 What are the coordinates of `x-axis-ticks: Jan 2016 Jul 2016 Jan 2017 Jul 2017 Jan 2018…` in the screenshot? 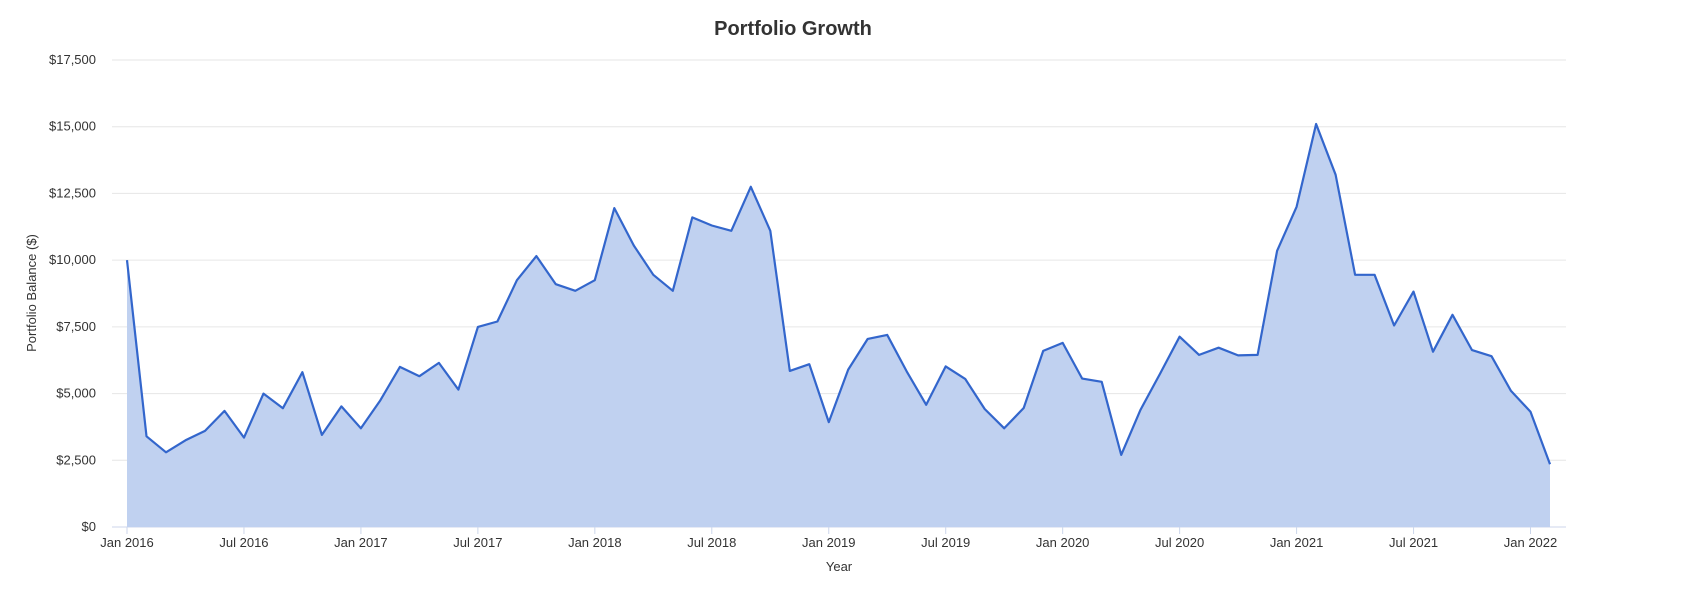 It's located at (828, 538).